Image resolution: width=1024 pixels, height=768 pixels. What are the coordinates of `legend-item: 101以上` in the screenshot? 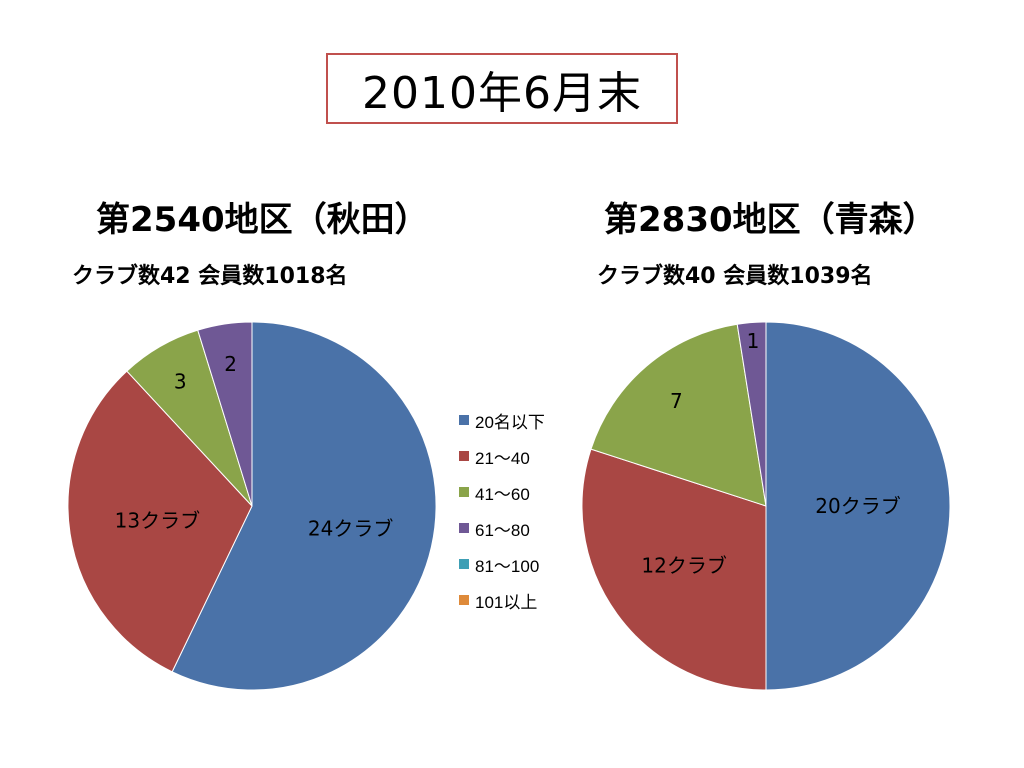 It's located at (519, 600).